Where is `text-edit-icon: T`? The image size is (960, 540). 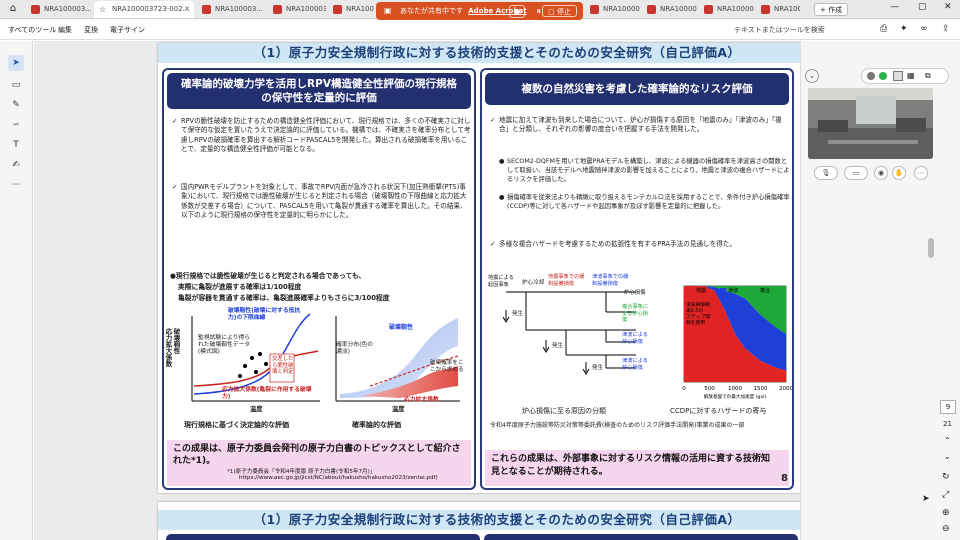 text-edit-icon: T is located at coordinates (16, 145).